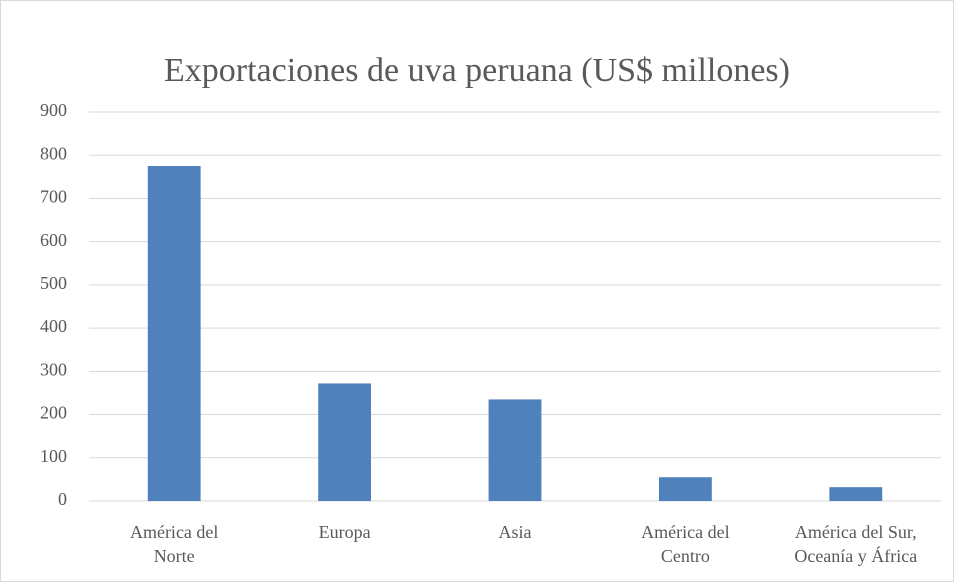  Describe the element at coordinates (53, 456) in the screenshot. I see `y-tick-label: 100` at that location.